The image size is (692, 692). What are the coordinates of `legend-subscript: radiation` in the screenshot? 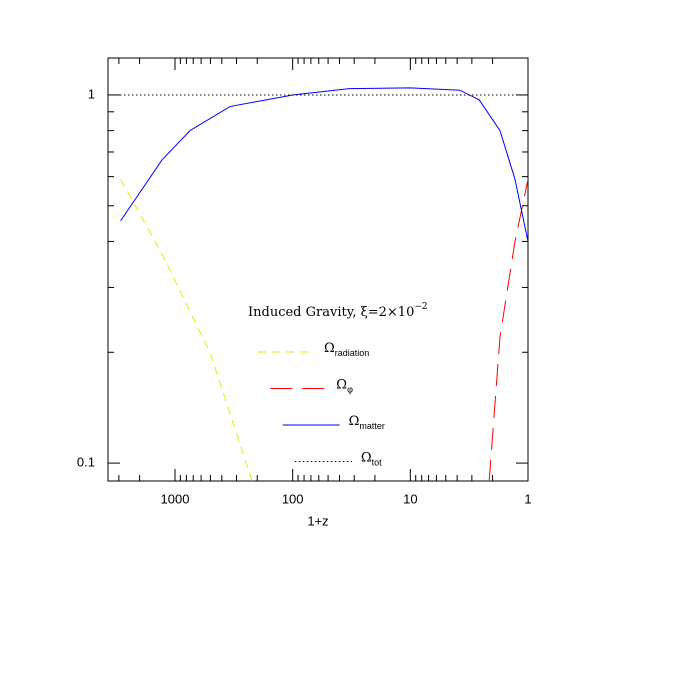 It's located at (352, 353).